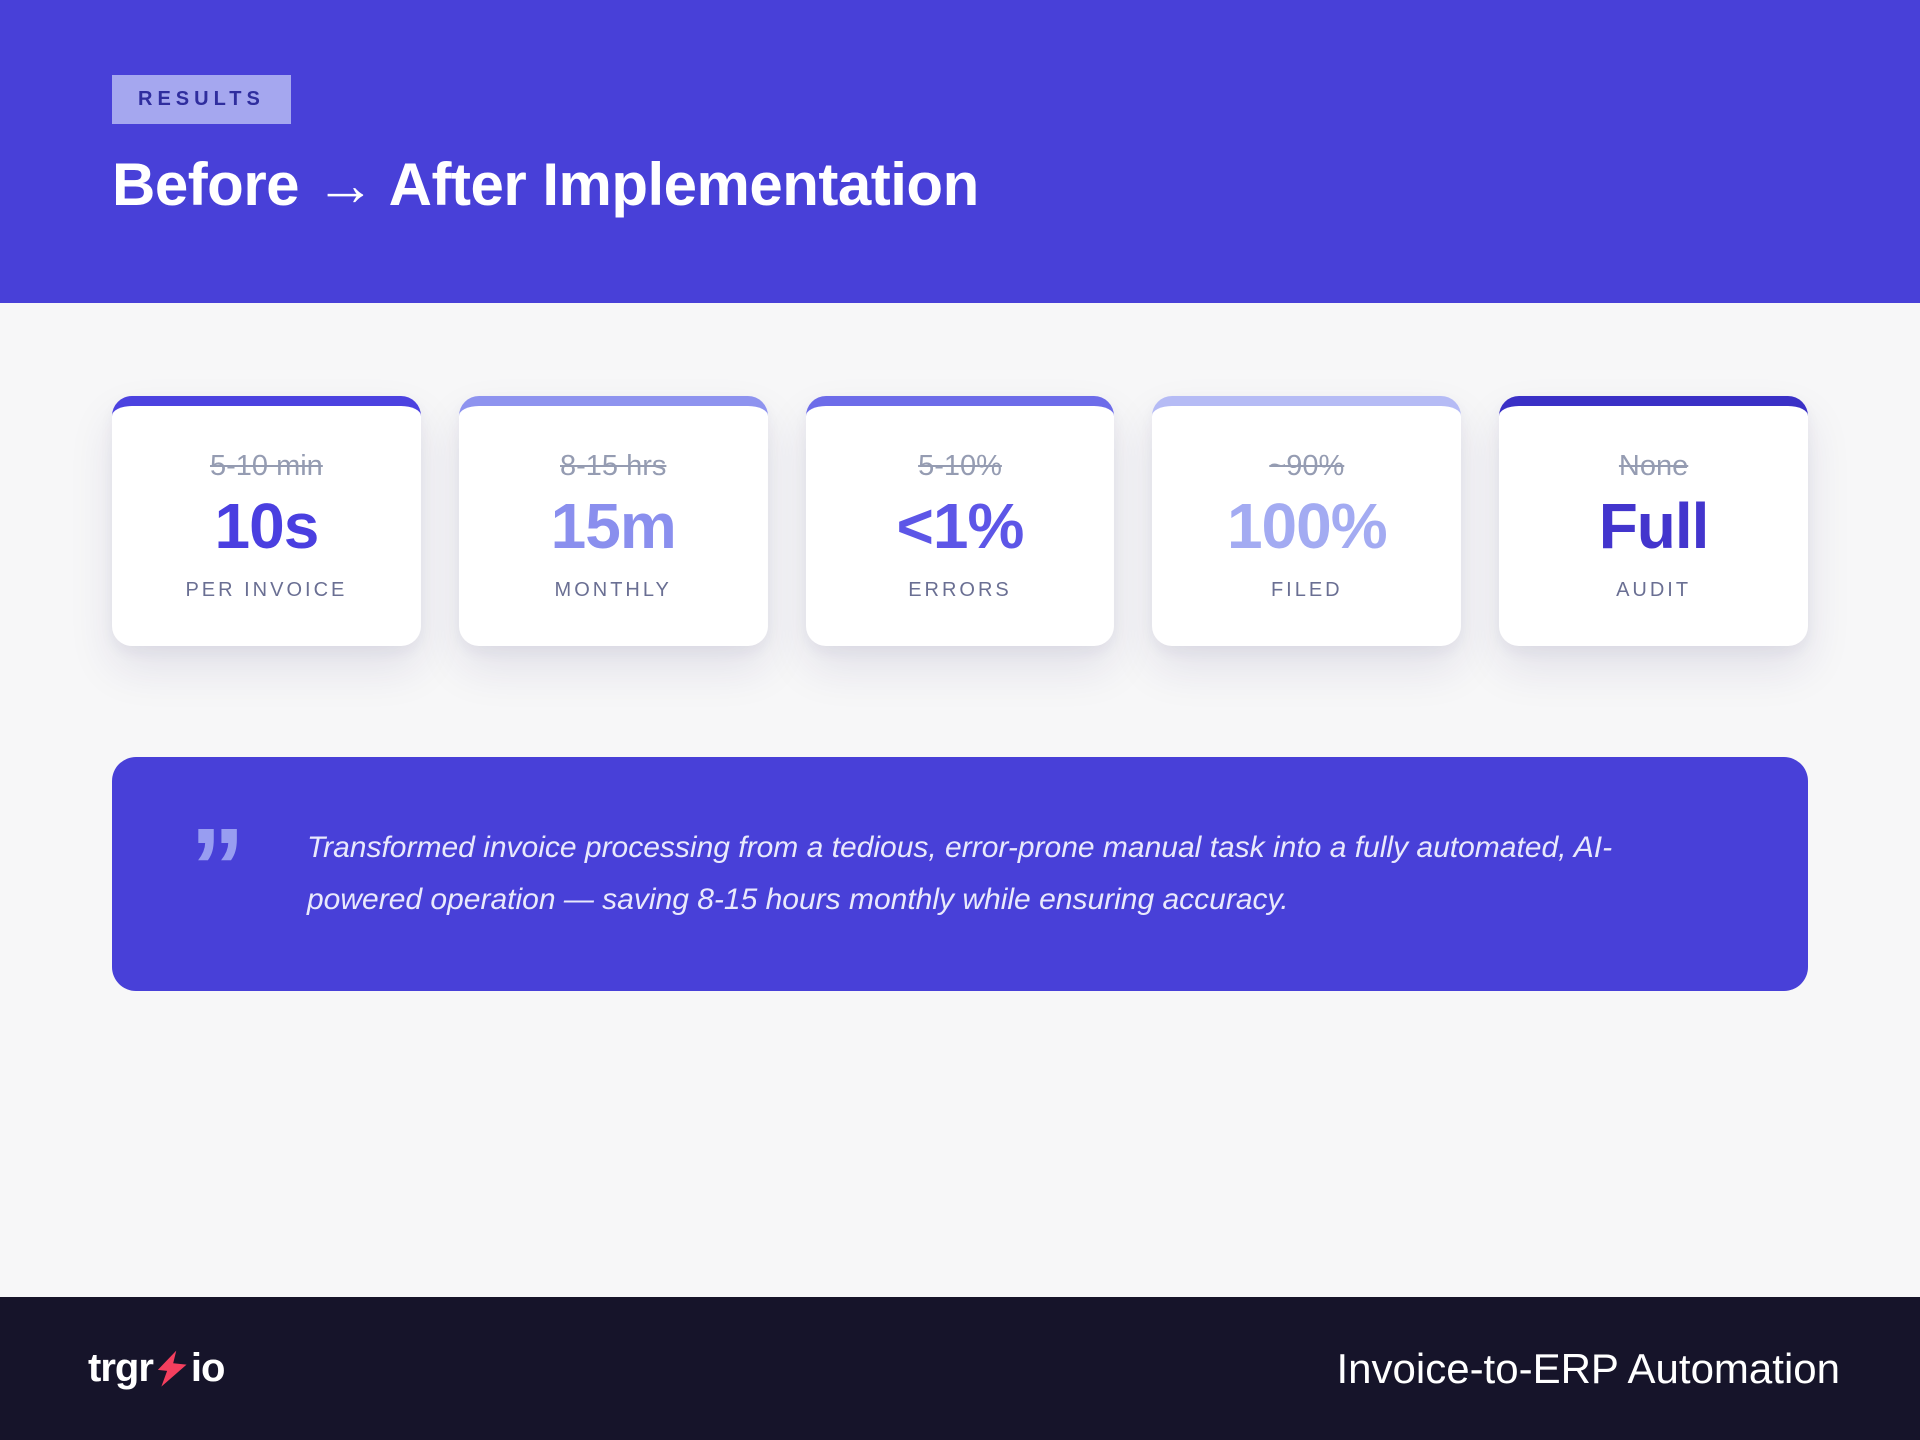 Image resolution: width=1920 pixels, height=1440 pixels. What do you see at coordinates (613, 466) in the screenshot?
I see `stat-before-value: 8-15 hrs` at bounding box center [613, 466].